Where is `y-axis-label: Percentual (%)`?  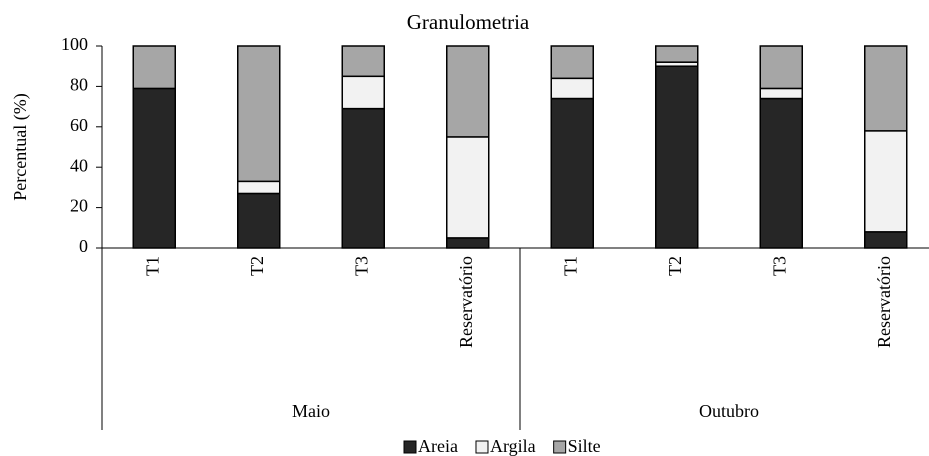
y-axis-label: Percentual (%) is located at coordinates (20, 146).